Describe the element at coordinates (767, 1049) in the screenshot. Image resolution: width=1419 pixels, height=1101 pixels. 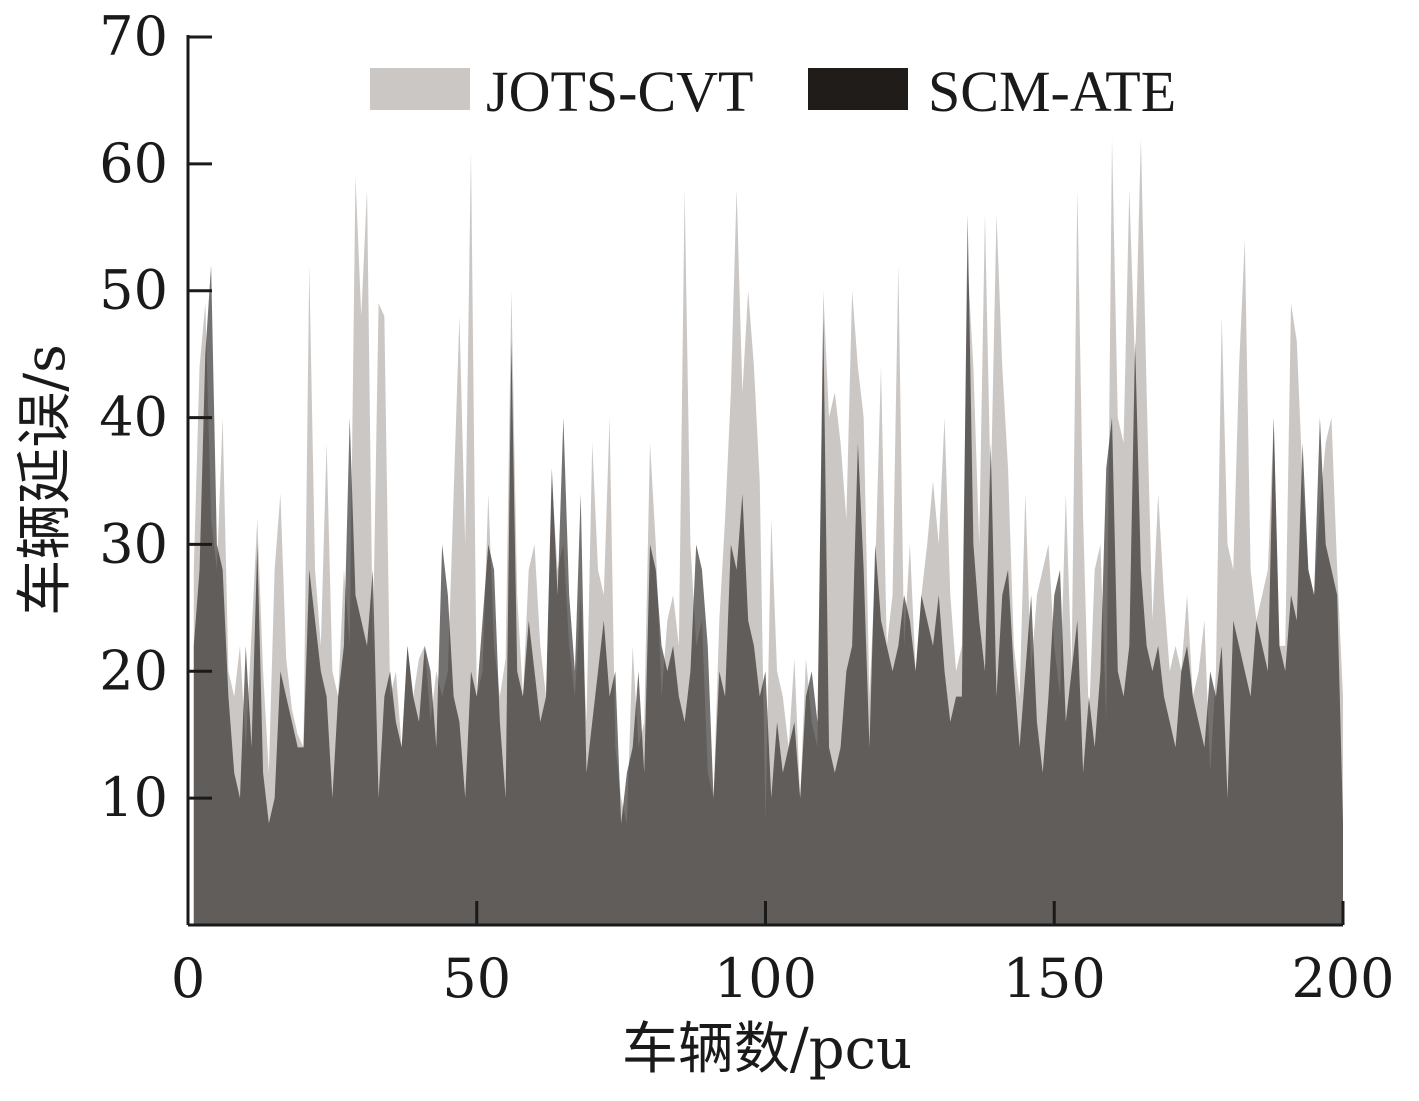
I see `x-axis-title: 车辆数/pcu` at that location.